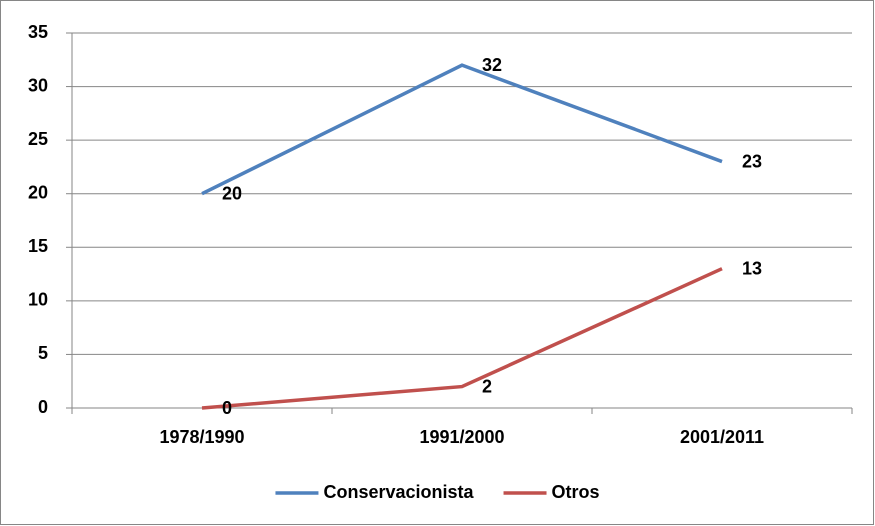  I want to click on x-tick-label: 1991/2000, so click(461, 437).